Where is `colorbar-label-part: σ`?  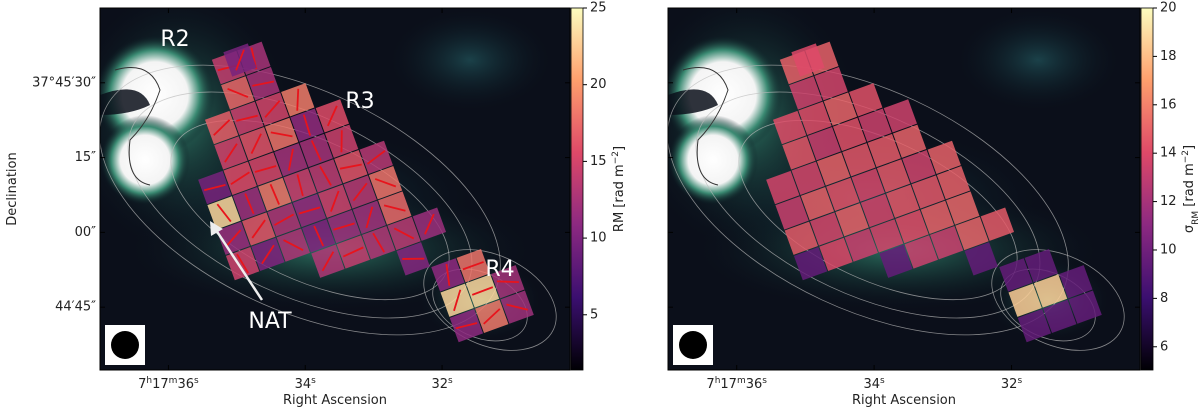
colorbar-label-part: σ is located at coordinates (1189, 229).